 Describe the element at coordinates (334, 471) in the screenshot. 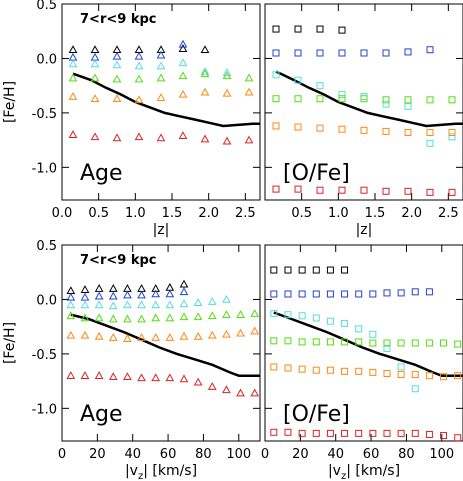

I see `x-axis-label-part: |v` at that location.